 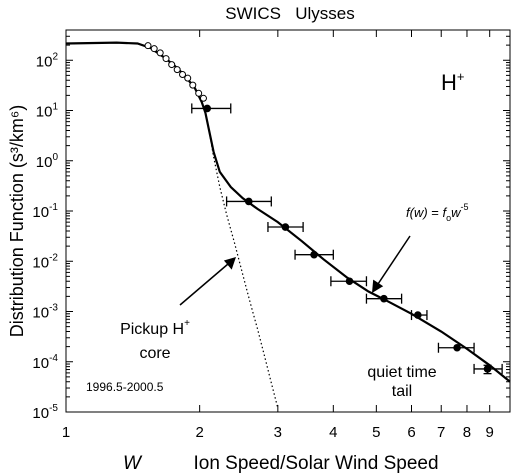 What do you see at coordinates (490, 432) in the screenshot?
I see `x-tick-label: 9` at bounding box center [490, 432].